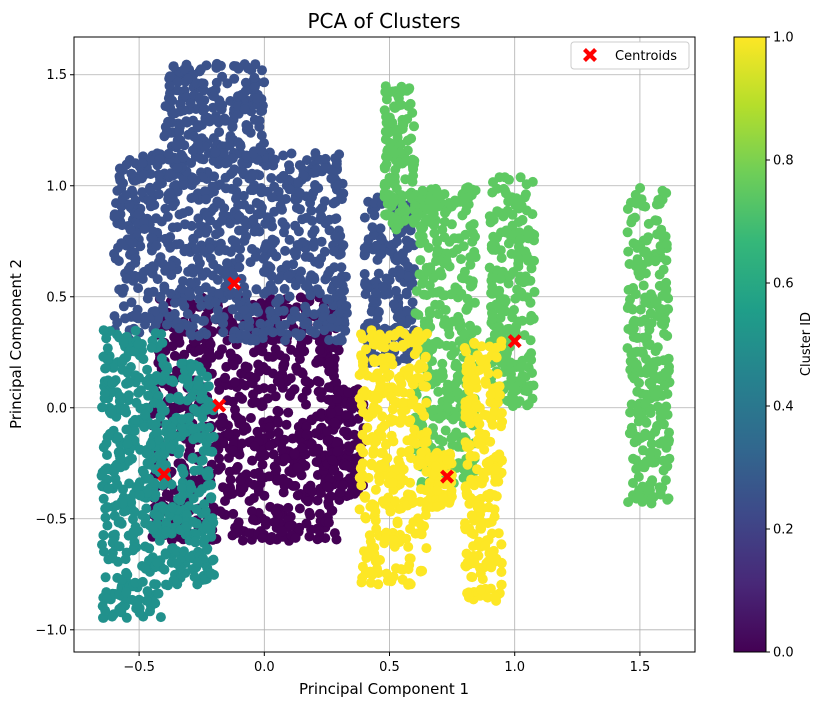 The width and height of the screenshot is (824, 706). I want to click on y-tick-label: 0.5, so click(56, 297).